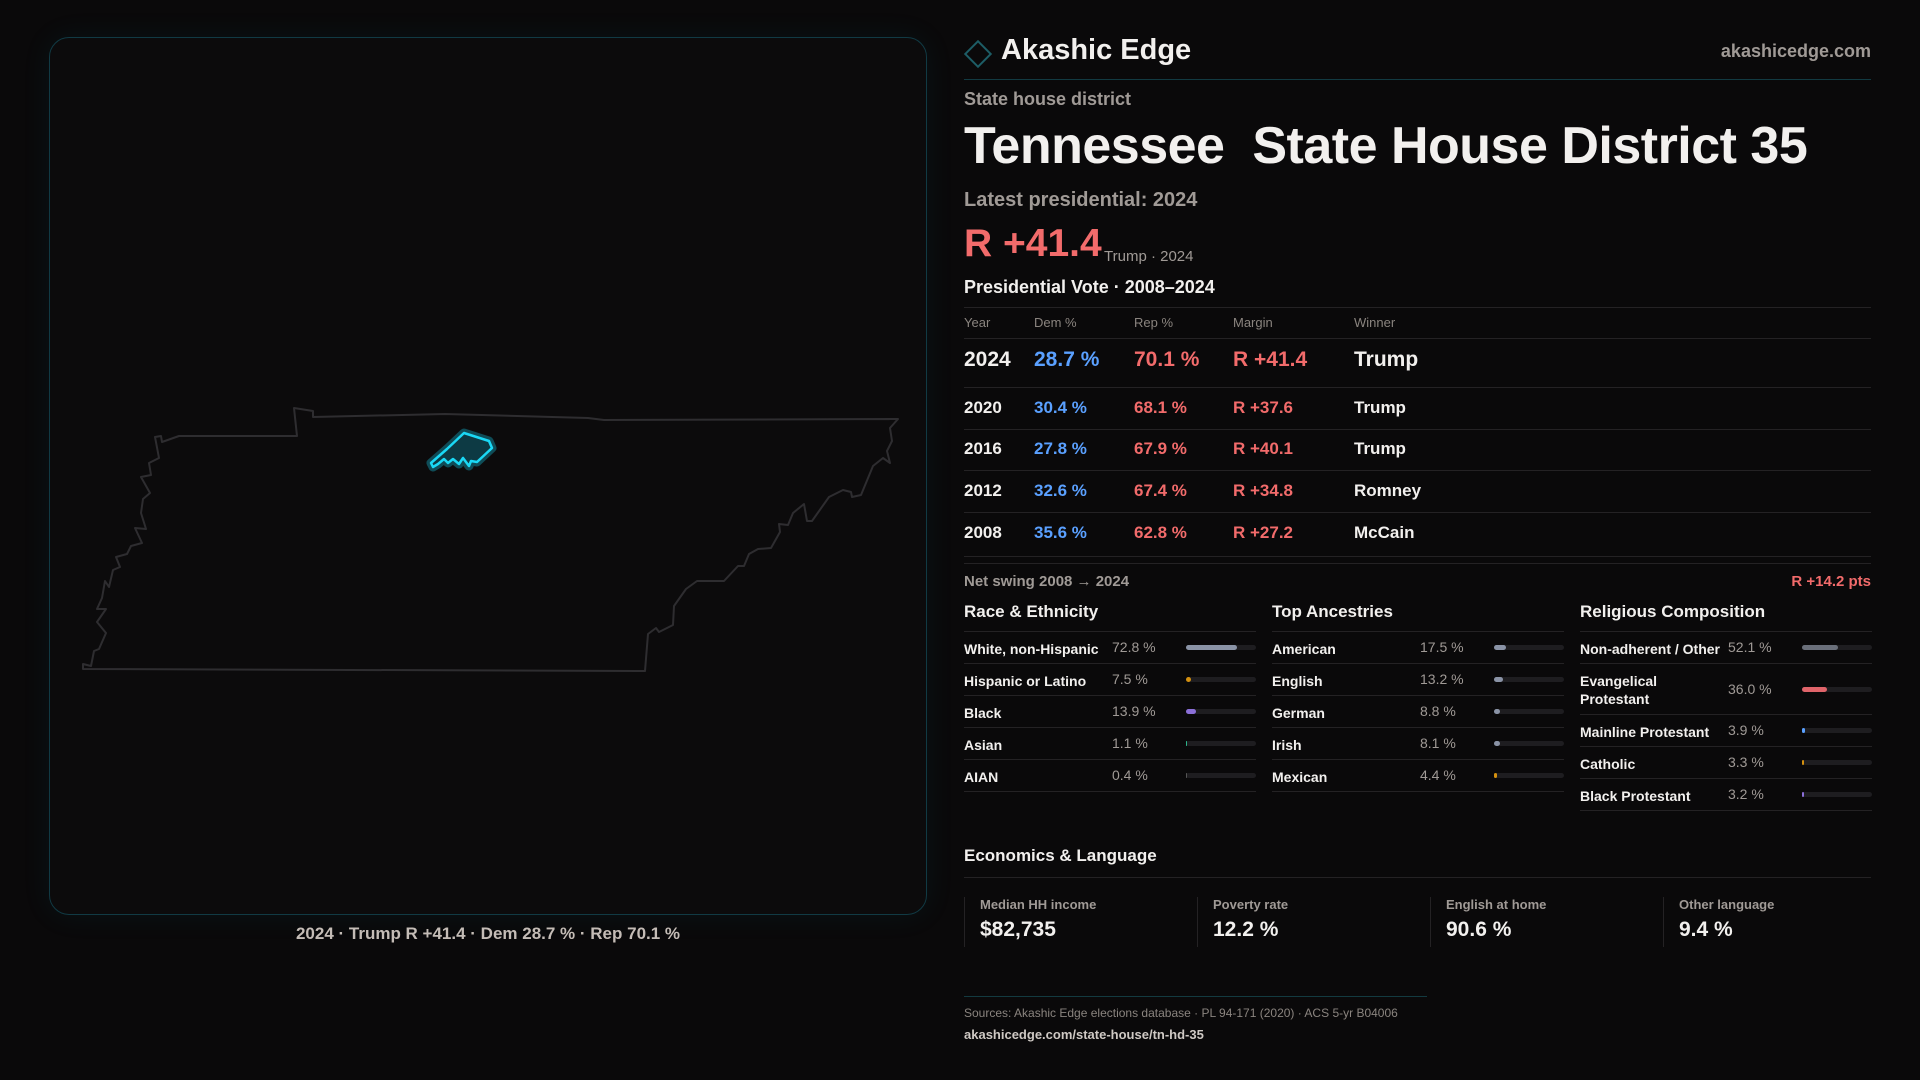  I want to click on stat-label: Black, so click(983, 713).